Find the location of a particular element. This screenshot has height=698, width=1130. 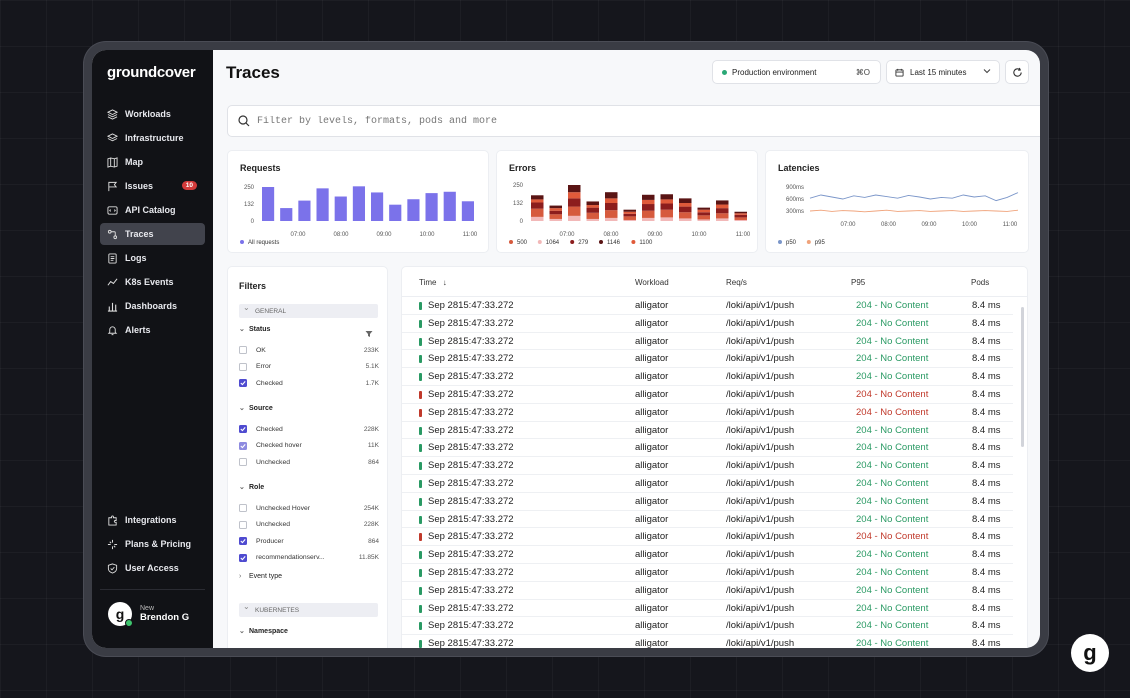

issues-count-badge: 10 is located at coordinates (189, 185).